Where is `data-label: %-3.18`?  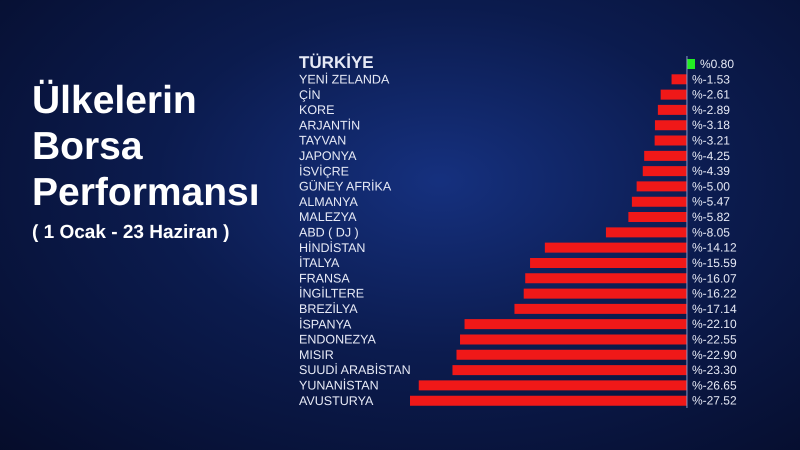 data-label: %-3.18 is located at coordinates (711, 125).